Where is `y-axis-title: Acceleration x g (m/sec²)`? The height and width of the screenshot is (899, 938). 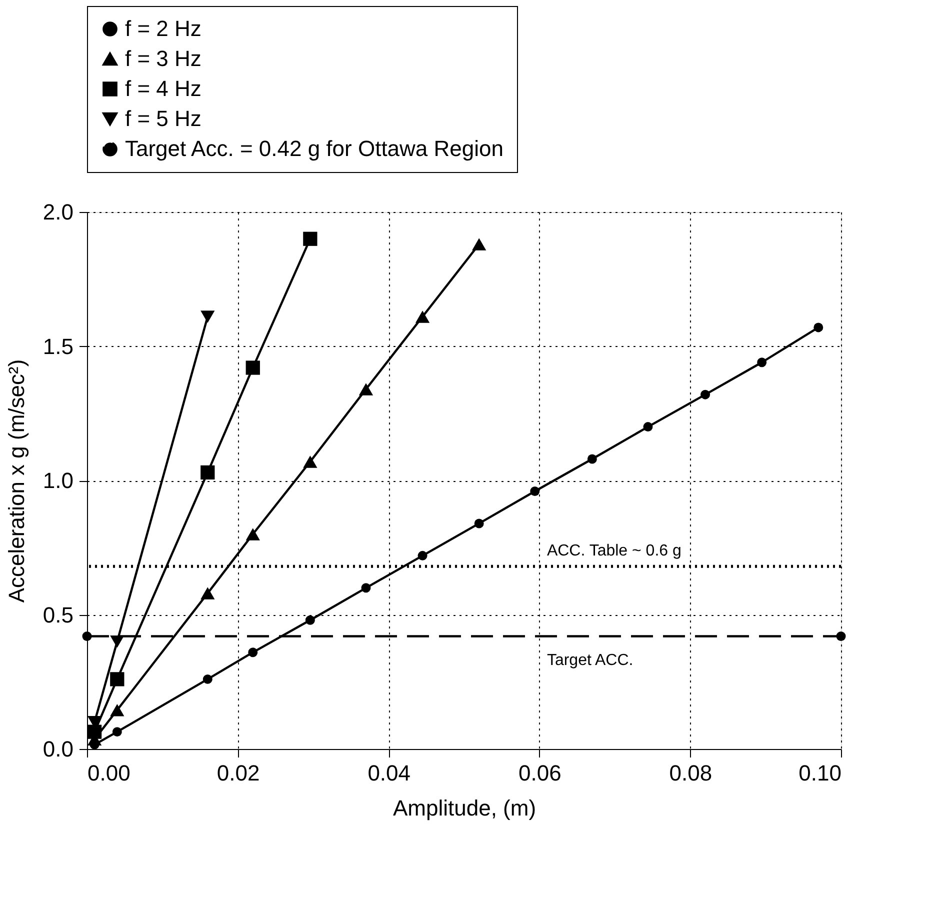
y-axis-title: Acceleration x g (m/sec²) is located at coordinates (16, 481).